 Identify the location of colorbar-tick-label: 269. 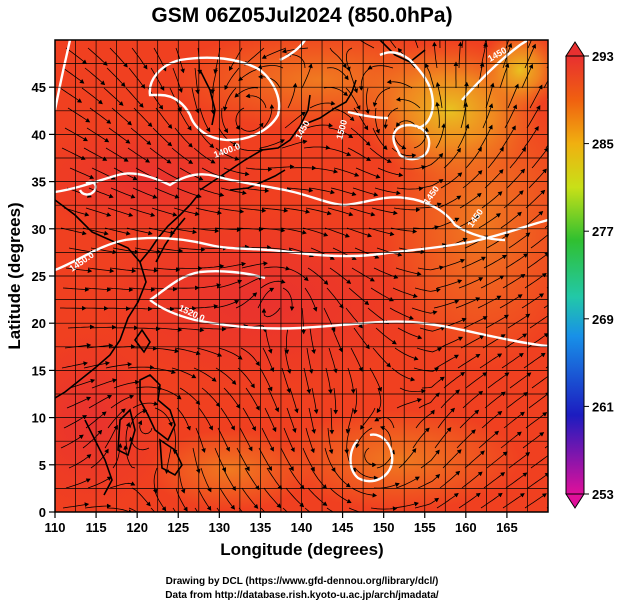
(603, 319).